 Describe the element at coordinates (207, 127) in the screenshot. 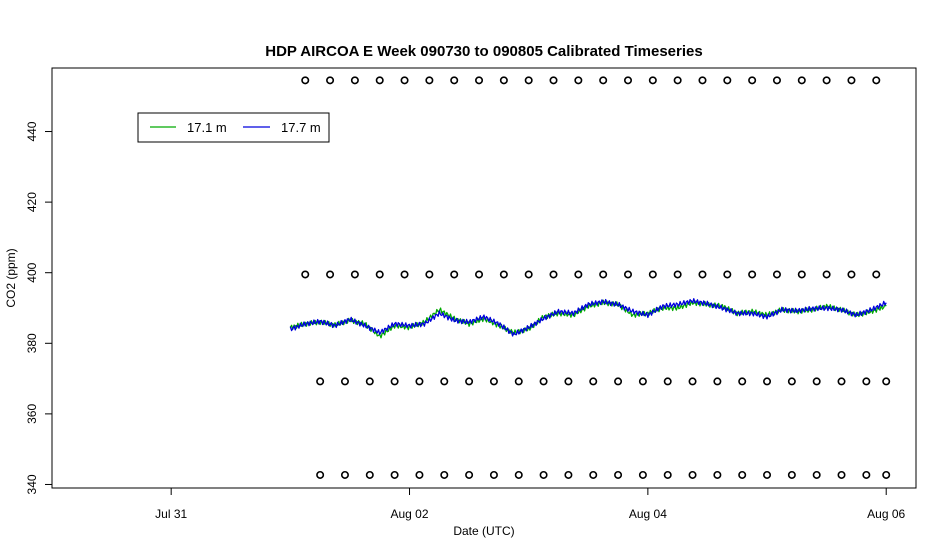

I see `legend-label-0: 17.1 m` at that location.